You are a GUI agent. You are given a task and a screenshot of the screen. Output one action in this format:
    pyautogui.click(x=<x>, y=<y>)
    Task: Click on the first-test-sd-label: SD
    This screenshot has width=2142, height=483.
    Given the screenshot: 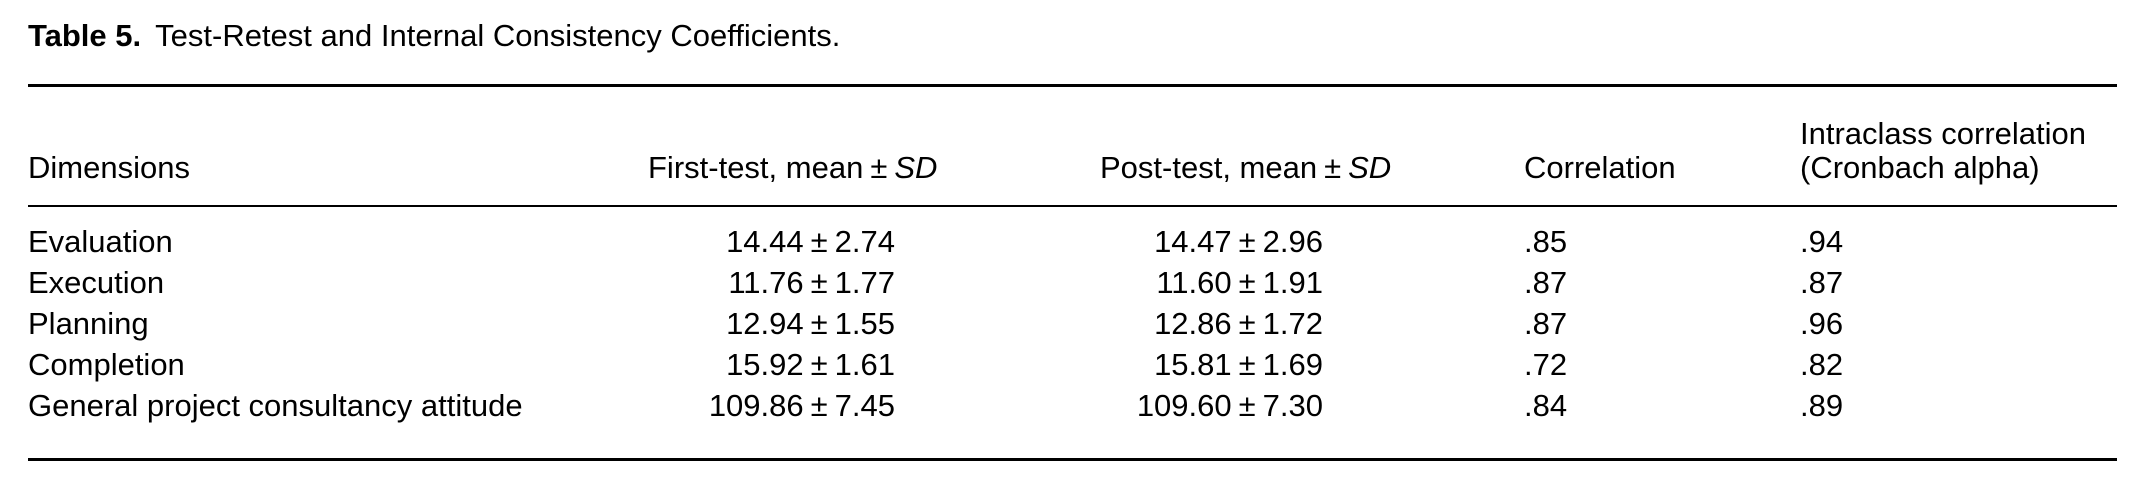 What is the action you would take?
    pyautogui.click(x=916, y=167)
    